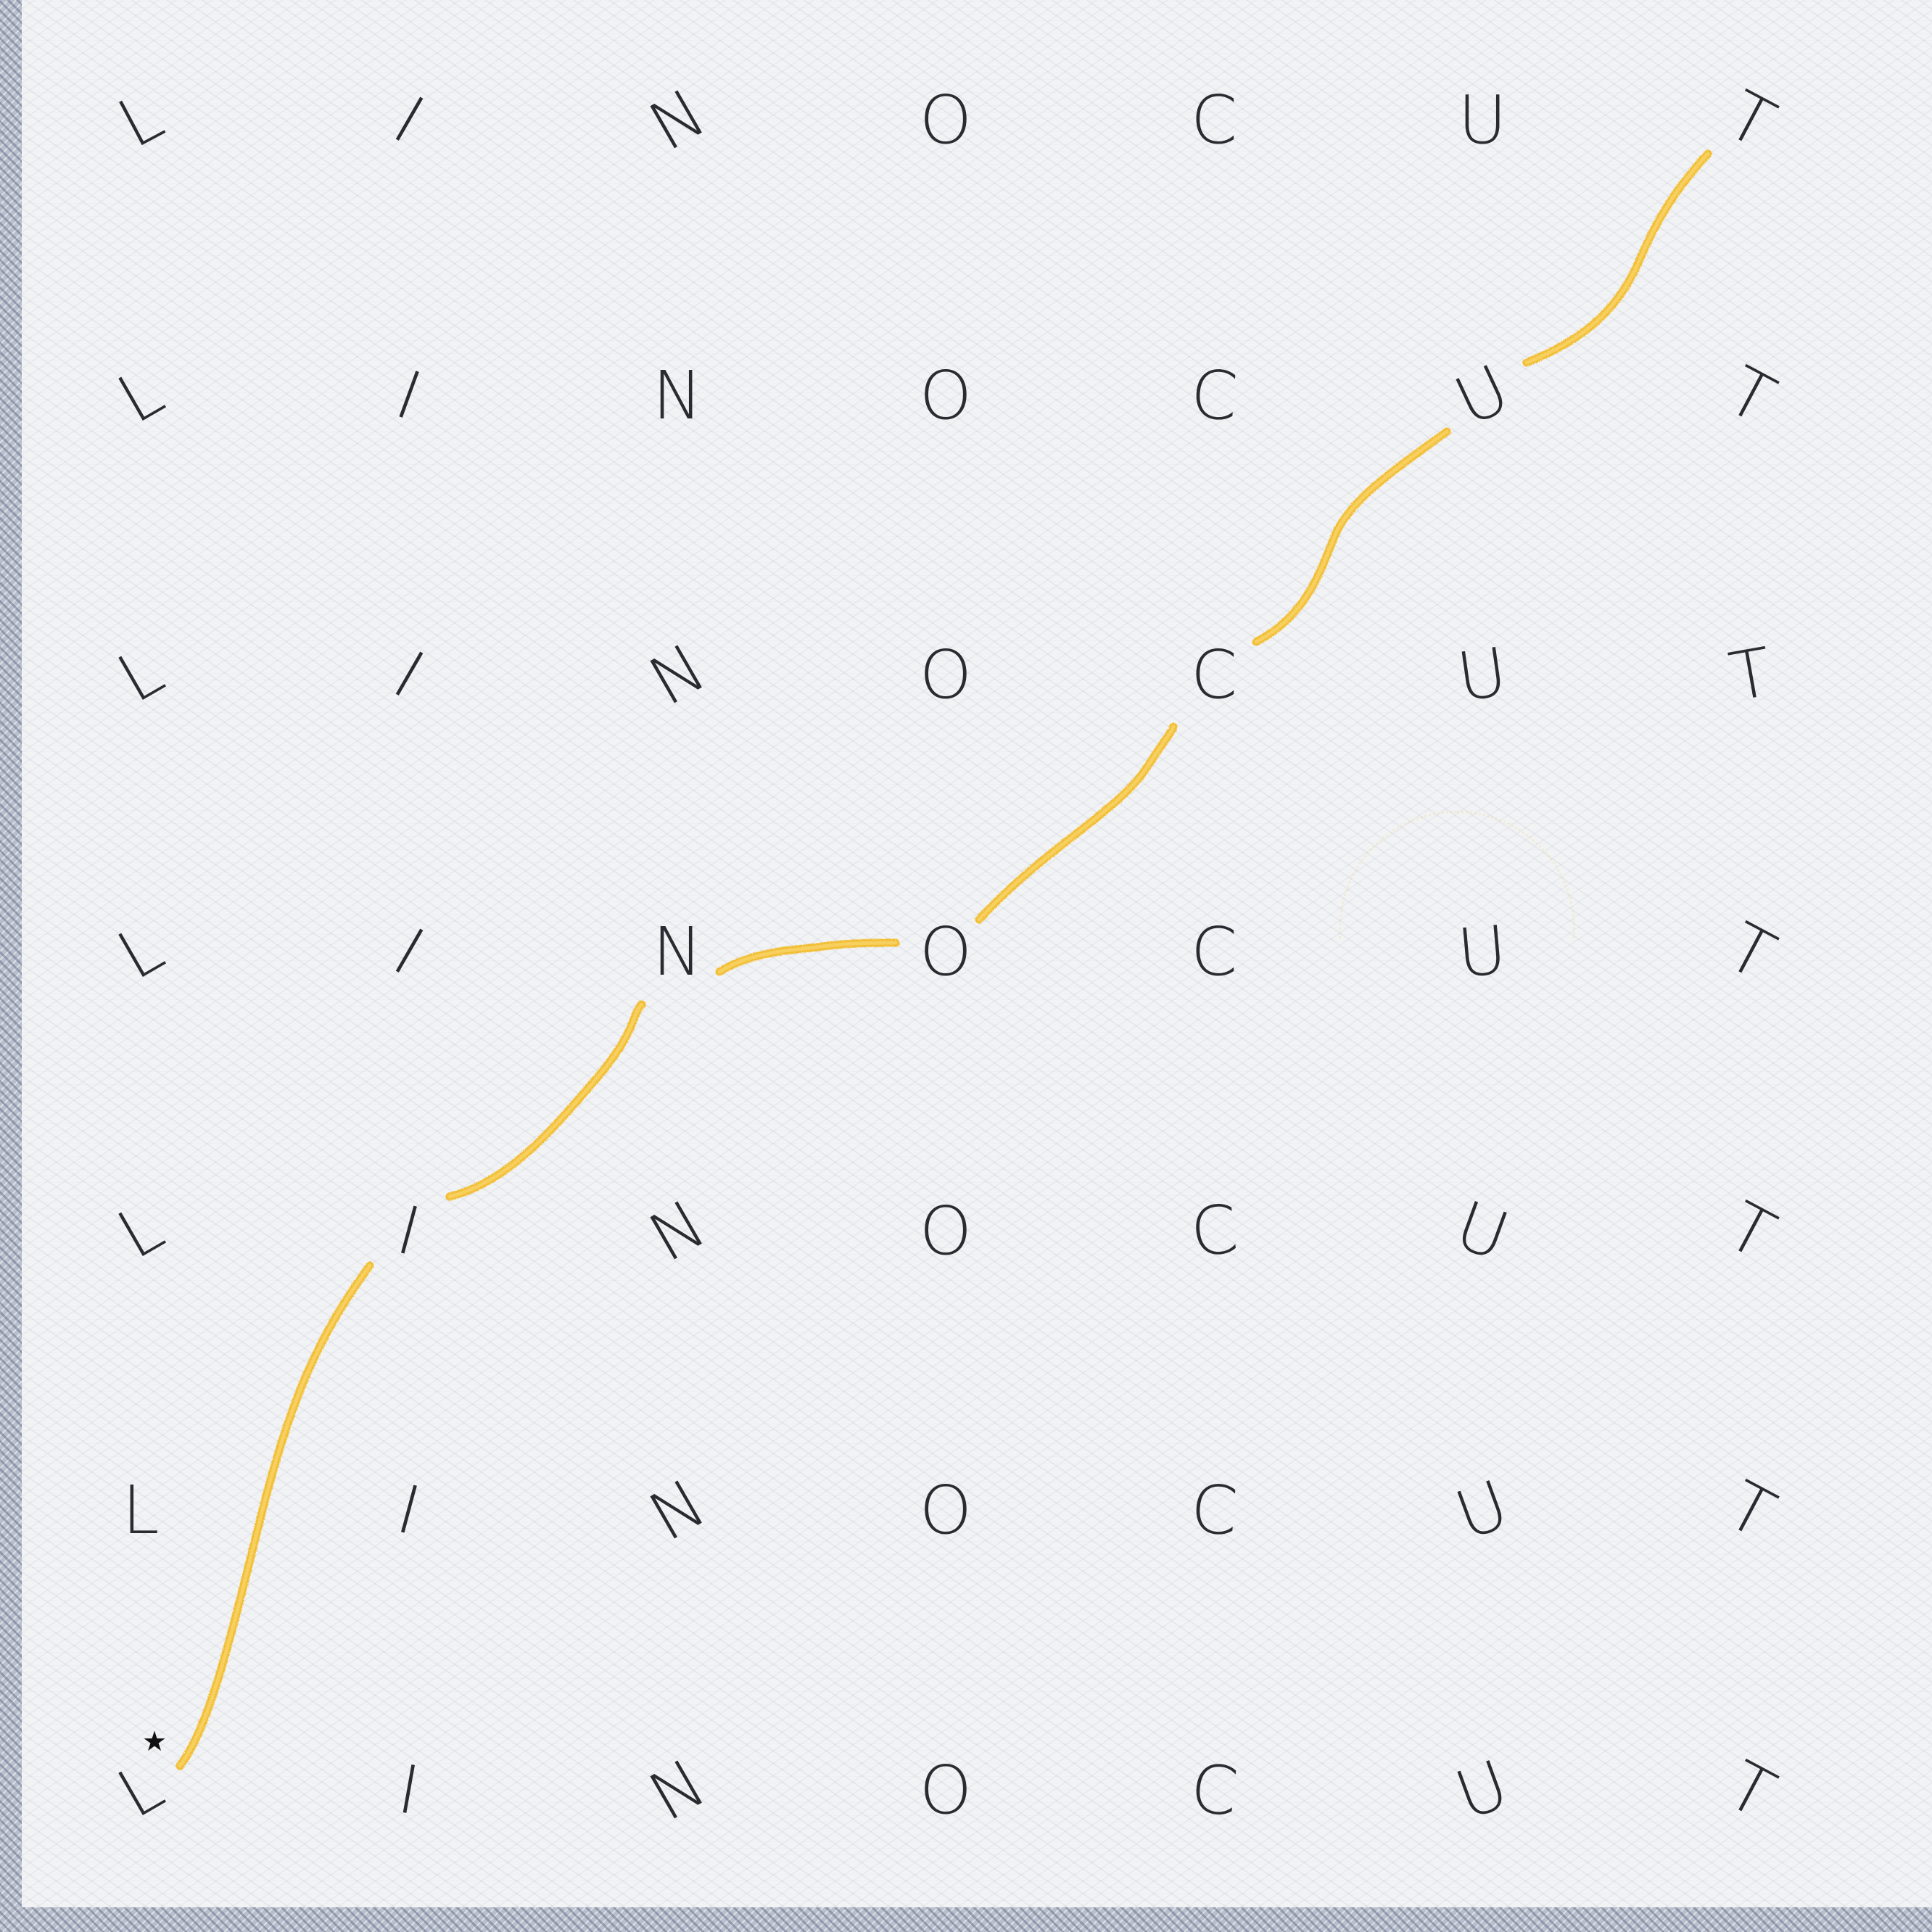 The height and width of the screenshot is (1932, 1932). What do you see at coordinates (155, 1741) in the screenshot?
I see `star-icon: ★` at bounding box center [155, 1741].